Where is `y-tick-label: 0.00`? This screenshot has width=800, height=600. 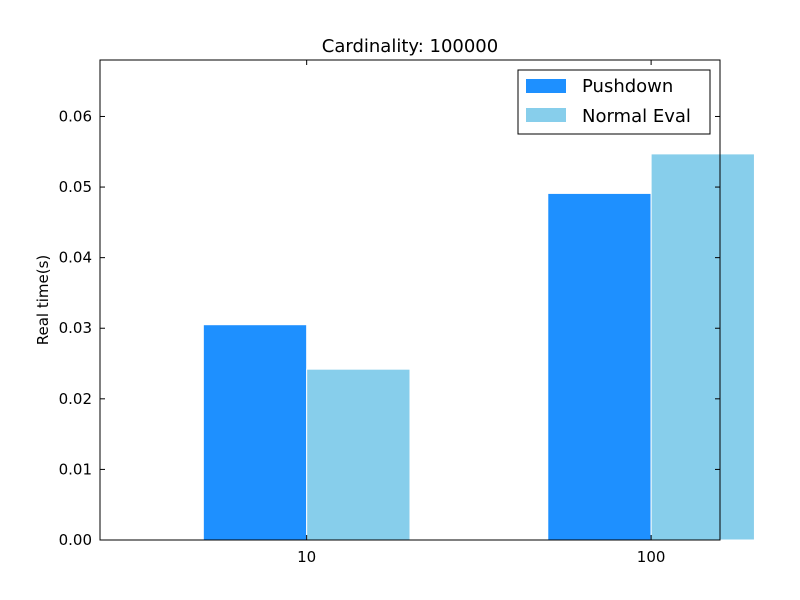
y-tick-label: 0.00 is located at coordinates (75, 540).